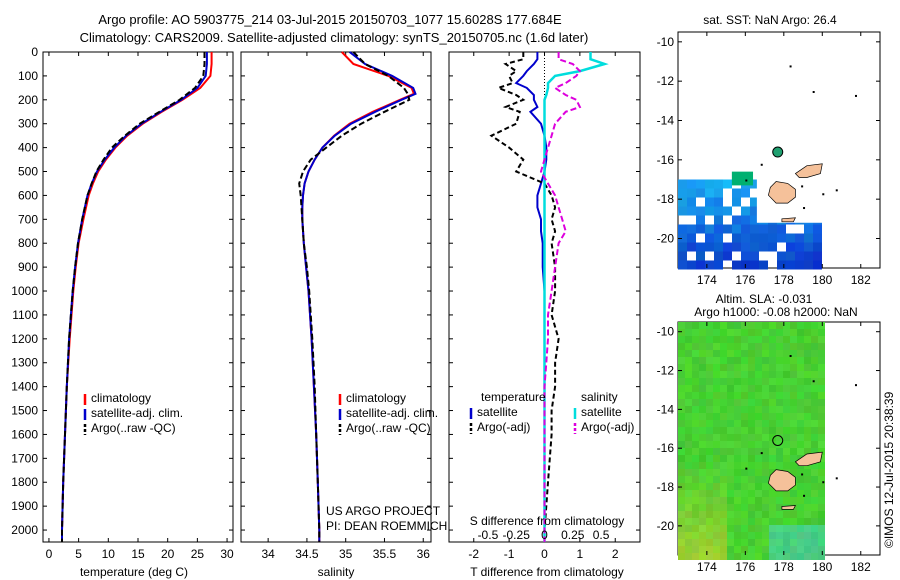 Image resolution: width=900 pixels, height=580 pixels. Describe the element at coordinates (138, 554) in the screenshot. I see `x-tick-label: 15` at that location.